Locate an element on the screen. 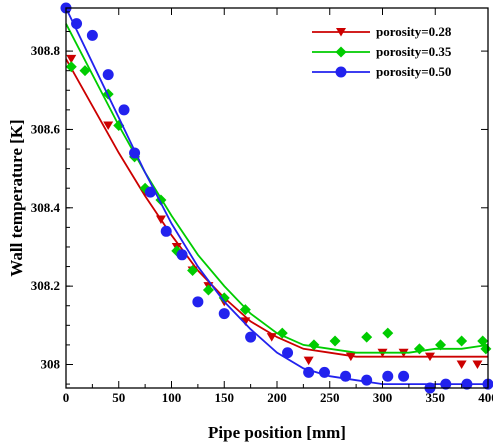 The height and width of the screenshot is (444, 493). y-tick-label: 308 is located at coordinates (51, 363).